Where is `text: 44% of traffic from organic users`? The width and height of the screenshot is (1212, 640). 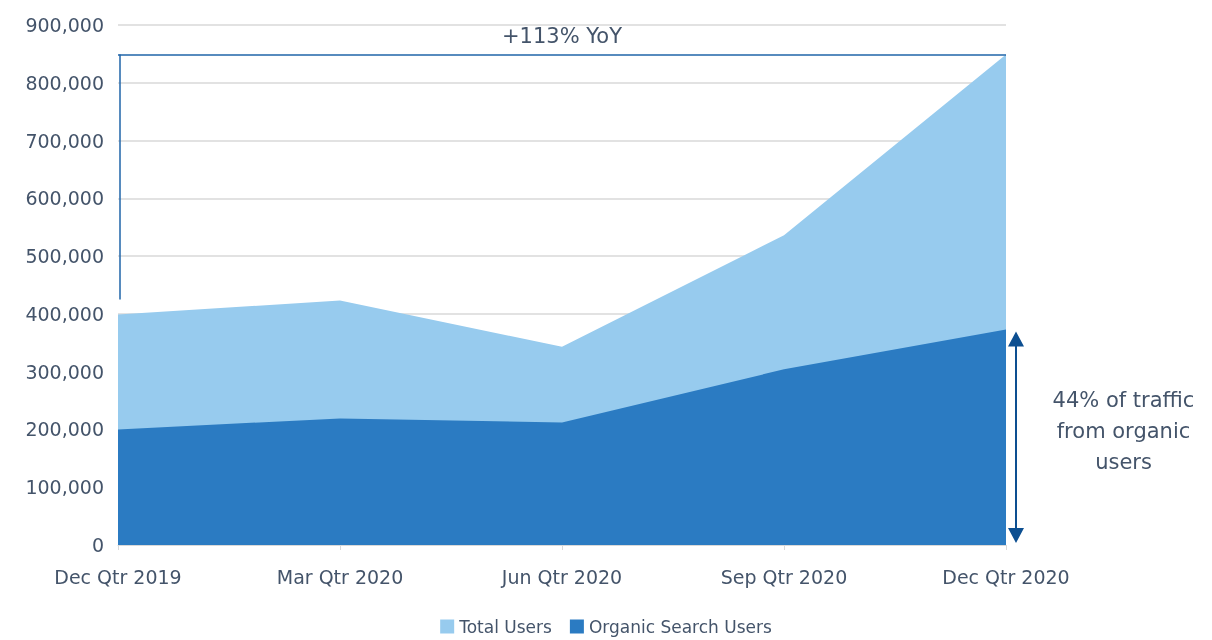 text: 44% of traffic from organic users is located at coordinates (1123, 432).